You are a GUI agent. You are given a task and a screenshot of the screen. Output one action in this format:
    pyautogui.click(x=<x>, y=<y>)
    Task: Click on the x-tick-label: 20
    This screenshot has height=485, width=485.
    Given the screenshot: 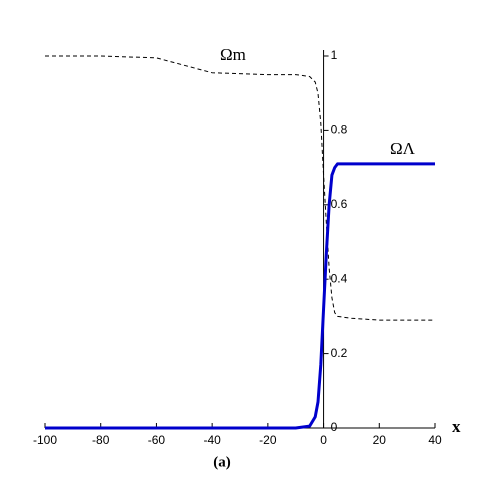 What is the action you would take?
    pyautogui.click(x=380, y=440)
    